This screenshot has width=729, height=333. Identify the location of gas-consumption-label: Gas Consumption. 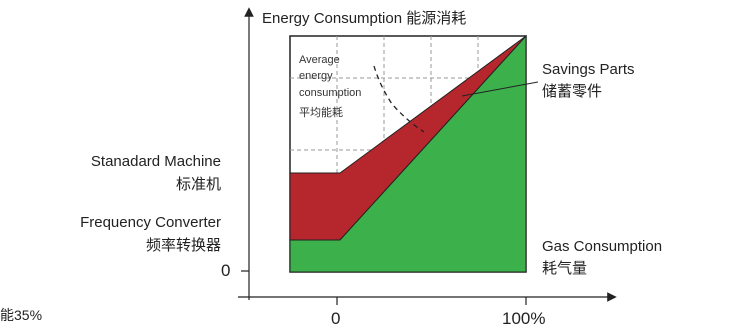
(602, 246).